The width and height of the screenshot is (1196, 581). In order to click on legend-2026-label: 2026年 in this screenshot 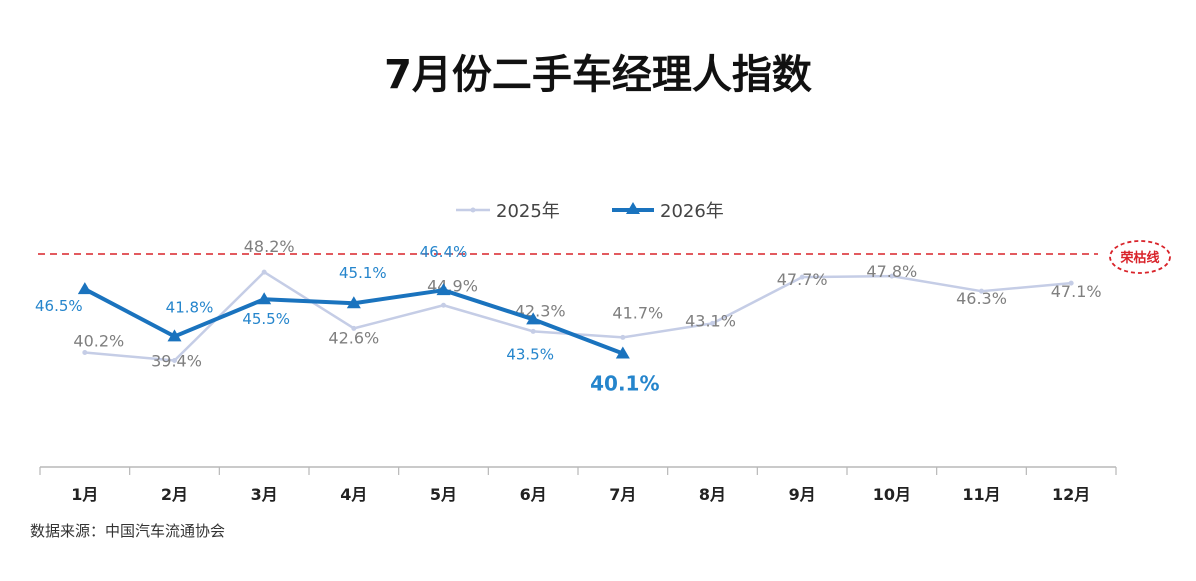, I will do `click(692, 211)`.